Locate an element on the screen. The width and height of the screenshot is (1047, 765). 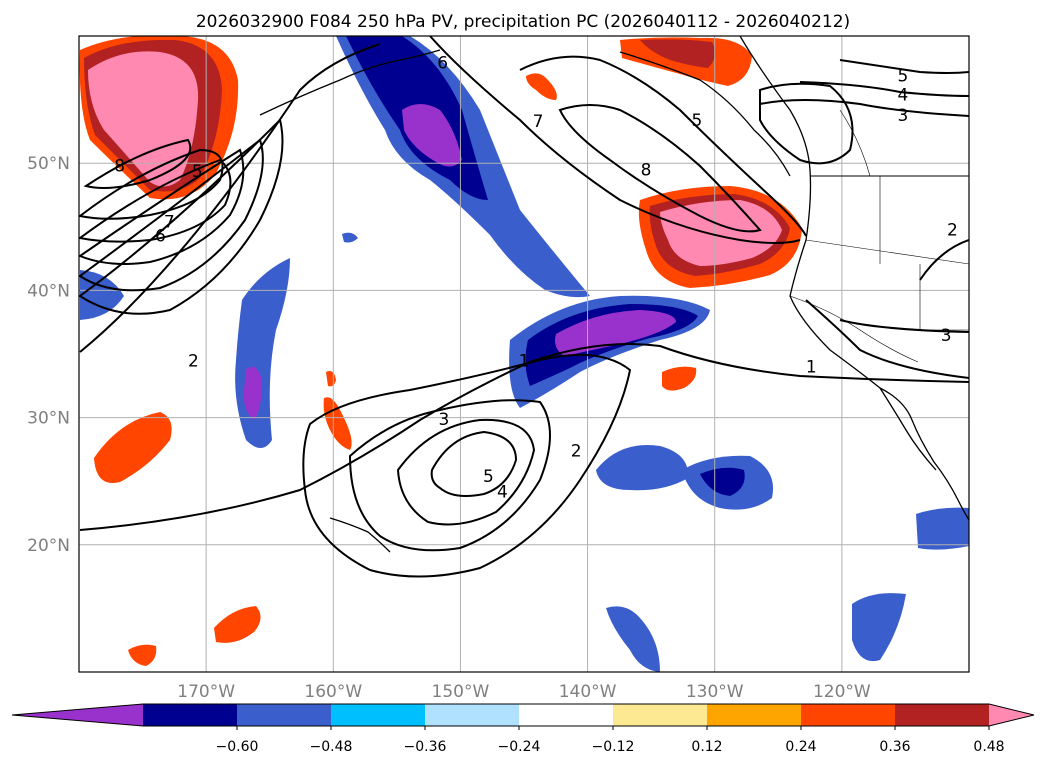
colorbar-tick-label: −0.12 is located at coordinates (613, 747).